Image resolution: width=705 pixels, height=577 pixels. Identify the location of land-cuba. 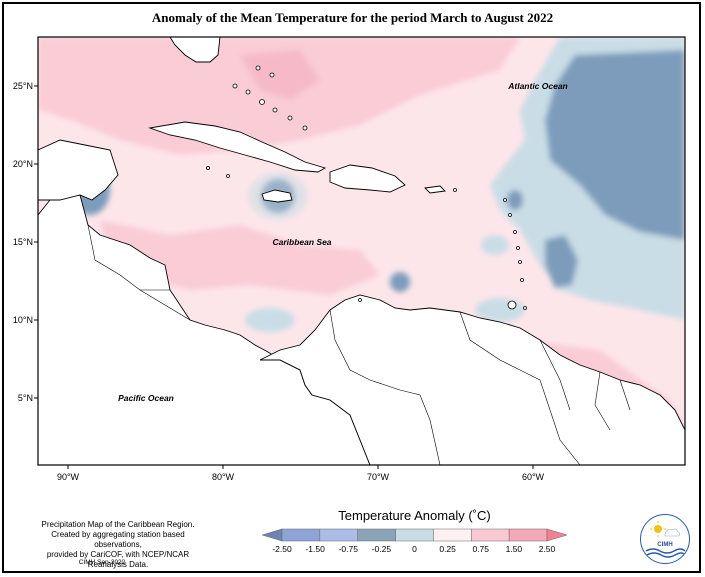
(237, 147).